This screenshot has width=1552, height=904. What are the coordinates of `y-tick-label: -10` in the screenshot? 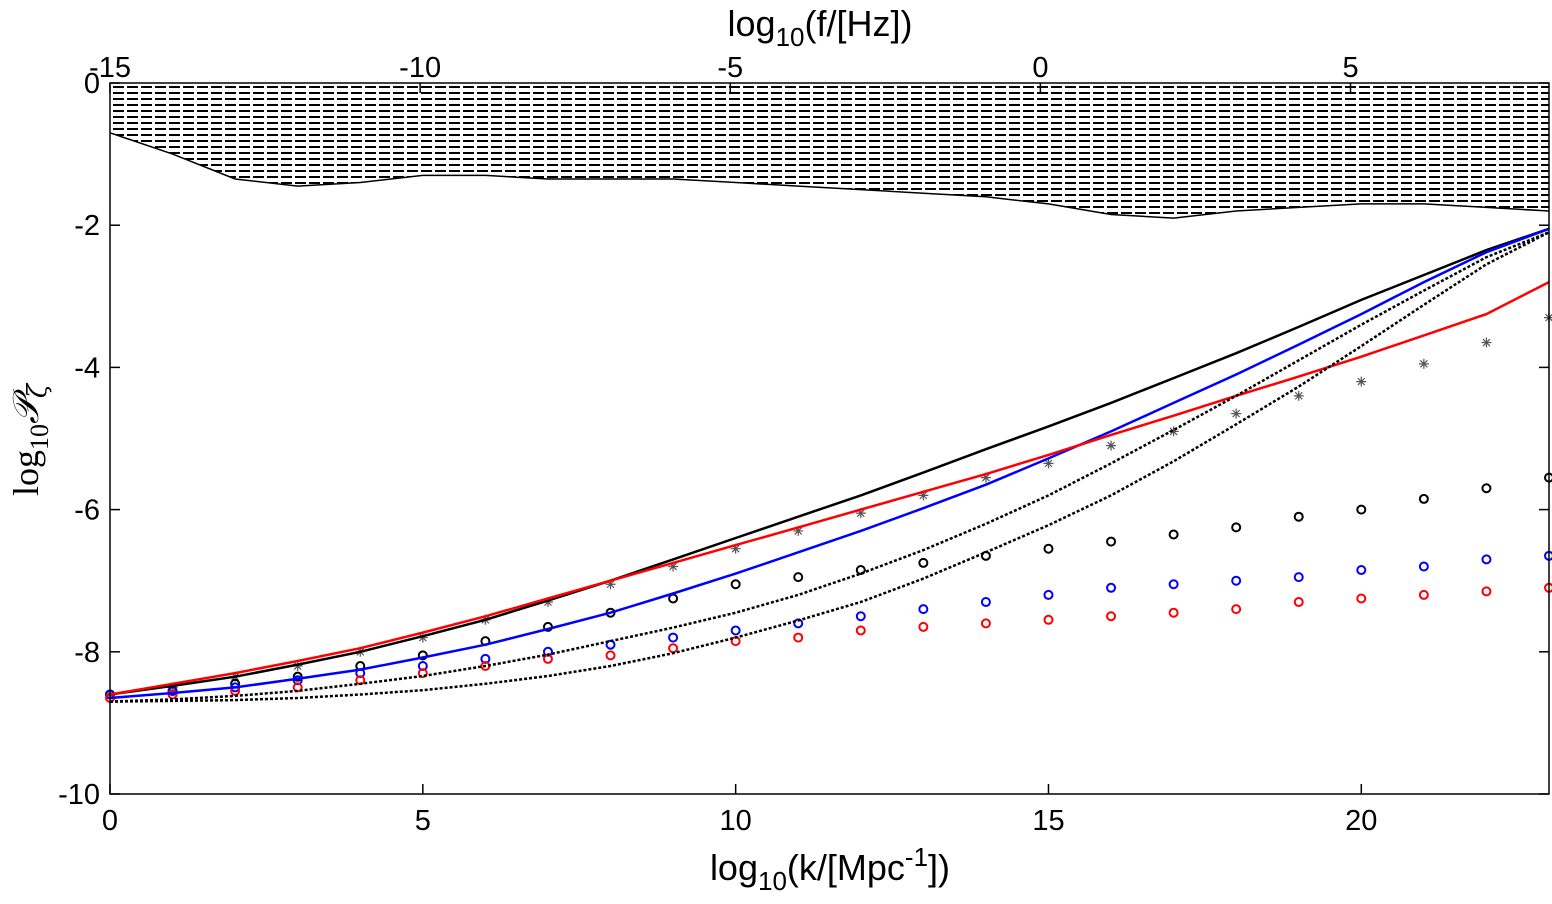 It's located at (79, 795).